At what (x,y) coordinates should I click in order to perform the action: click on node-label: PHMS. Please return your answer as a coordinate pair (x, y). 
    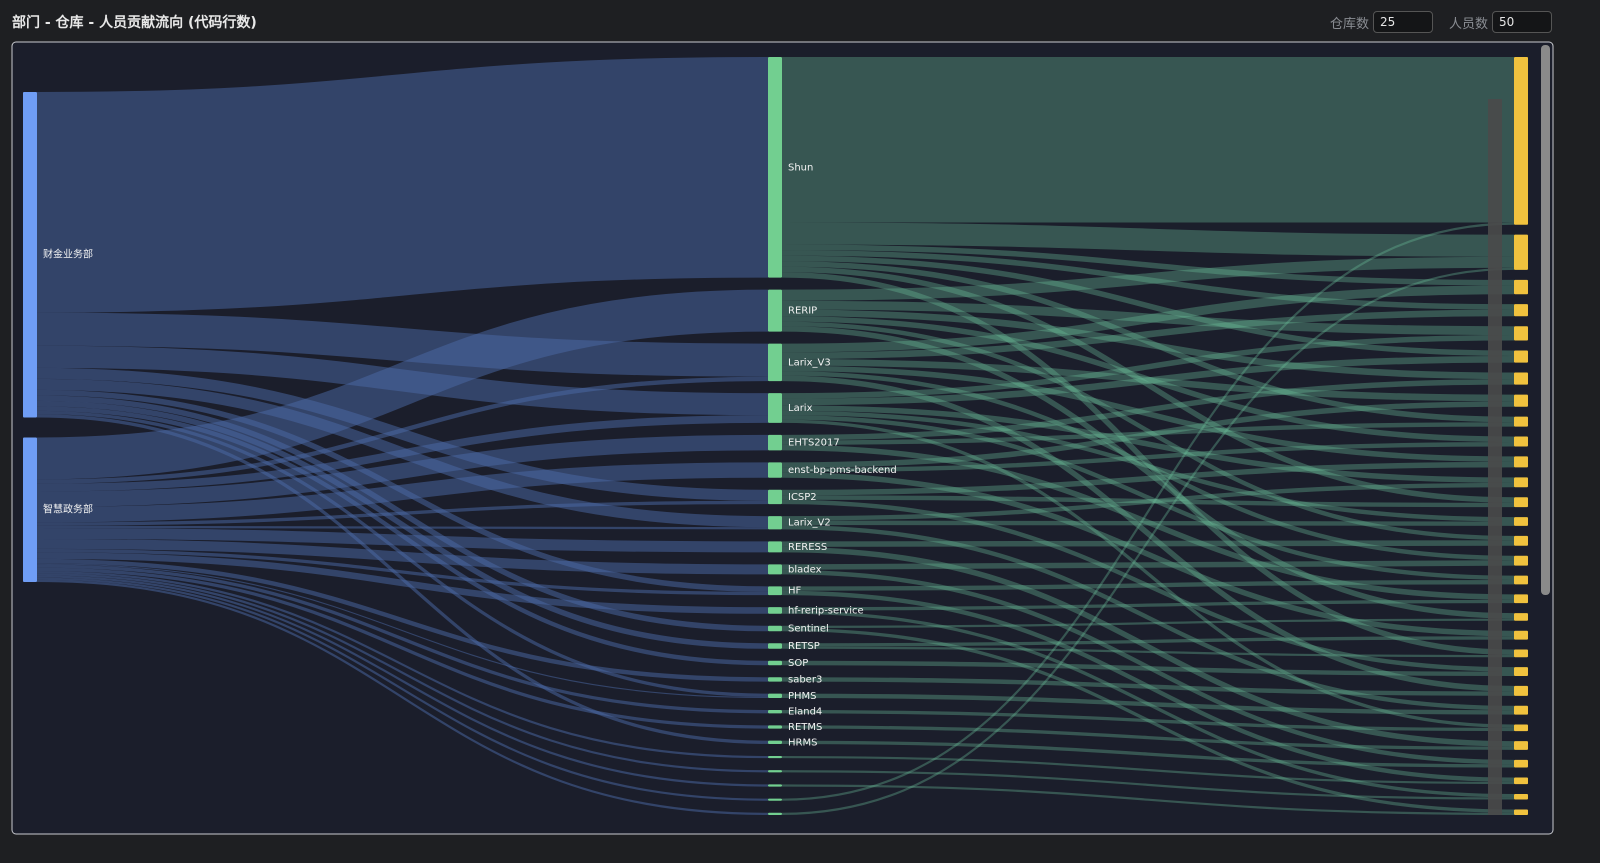
    Looking at the image, I should click on (802, 696).